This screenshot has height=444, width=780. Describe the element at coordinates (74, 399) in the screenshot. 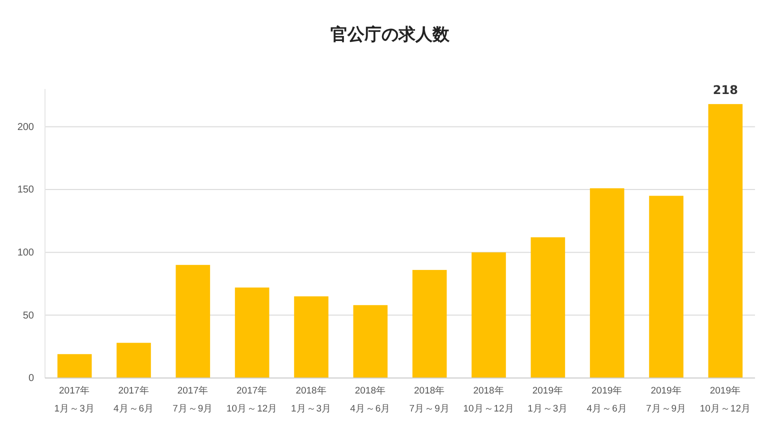

I see `x-tick-label: 2017年 1月～3月` at that location.